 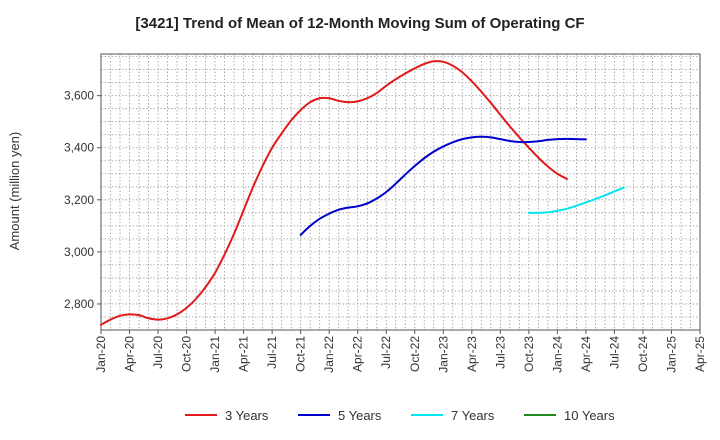 I want to click on x-tick-label: Apr-23, so click(x=472, y=354).